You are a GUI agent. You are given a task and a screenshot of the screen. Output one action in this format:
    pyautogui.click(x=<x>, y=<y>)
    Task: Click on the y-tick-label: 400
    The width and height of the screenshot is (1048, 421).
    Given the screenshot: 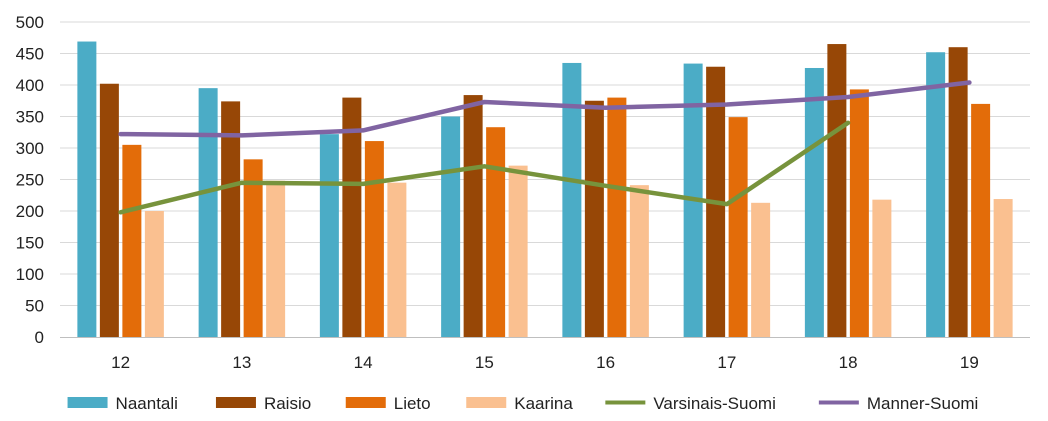 What is the action you would take?
    pyautogui.click(x=30, y=85)
    